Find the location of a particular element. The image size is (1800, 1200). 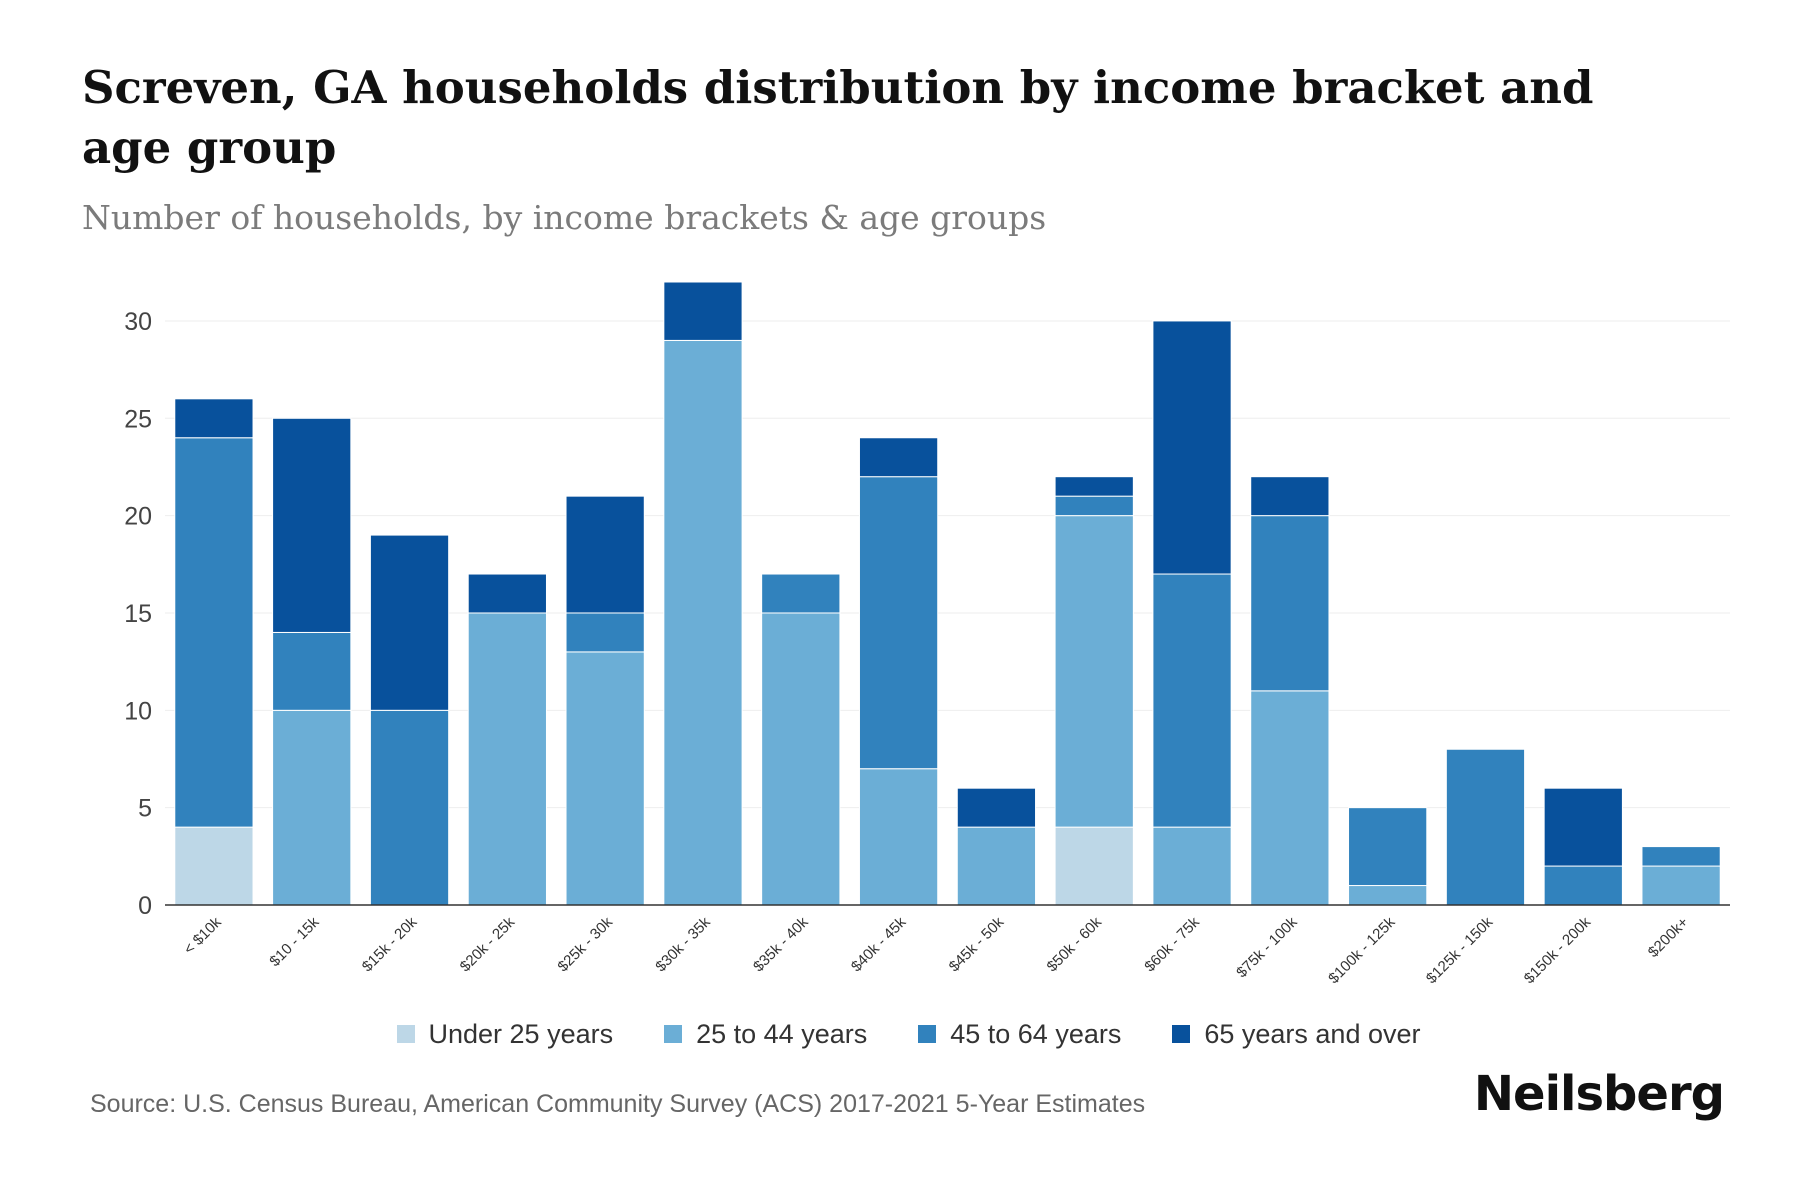

legend-label: 25 to 44 years is located at coordinates (782, 1033).